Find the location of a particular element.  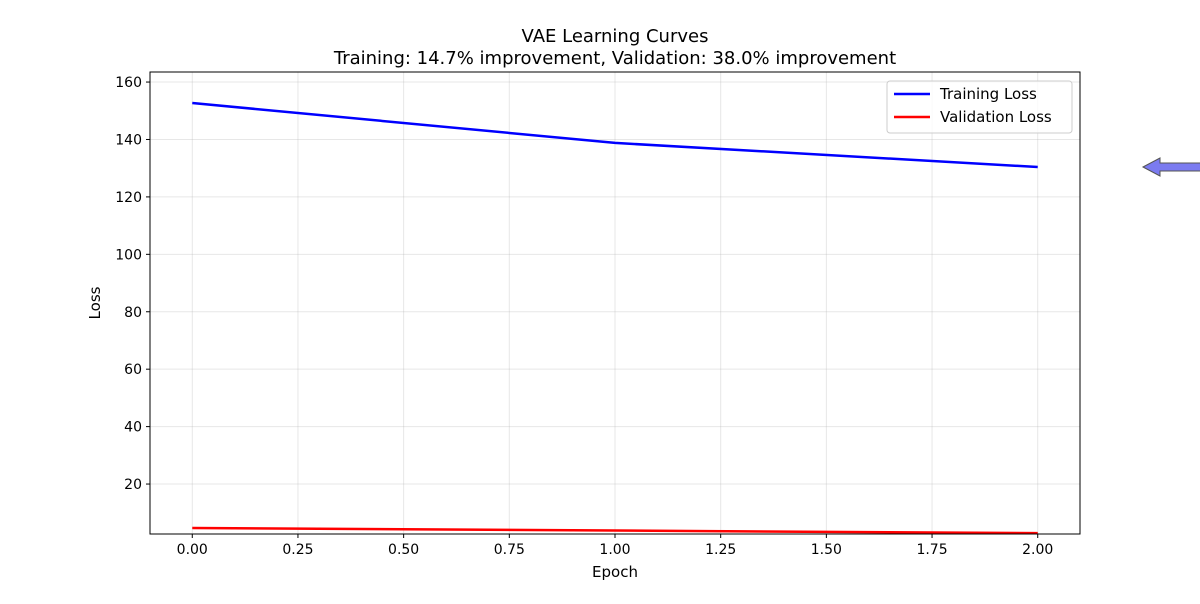

y-tick-label: 160 is located at coordinates (128, 83).